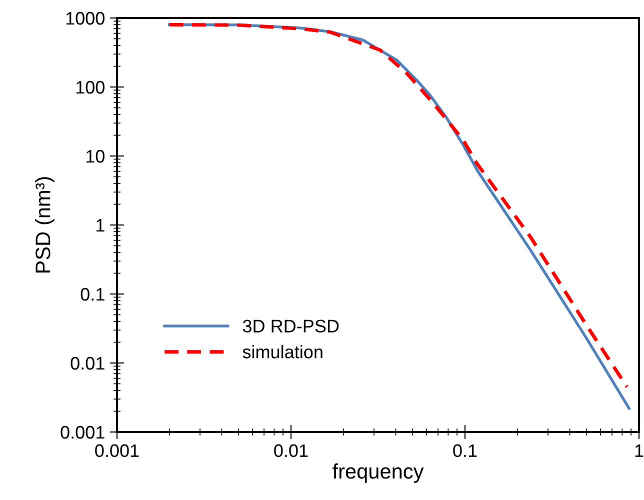 This screenshot has height=500, width=644. What do you see at coordinates (90, 87) in the screenshot?
I see `y-tick-label: 100` at bounding box center [90, 87].